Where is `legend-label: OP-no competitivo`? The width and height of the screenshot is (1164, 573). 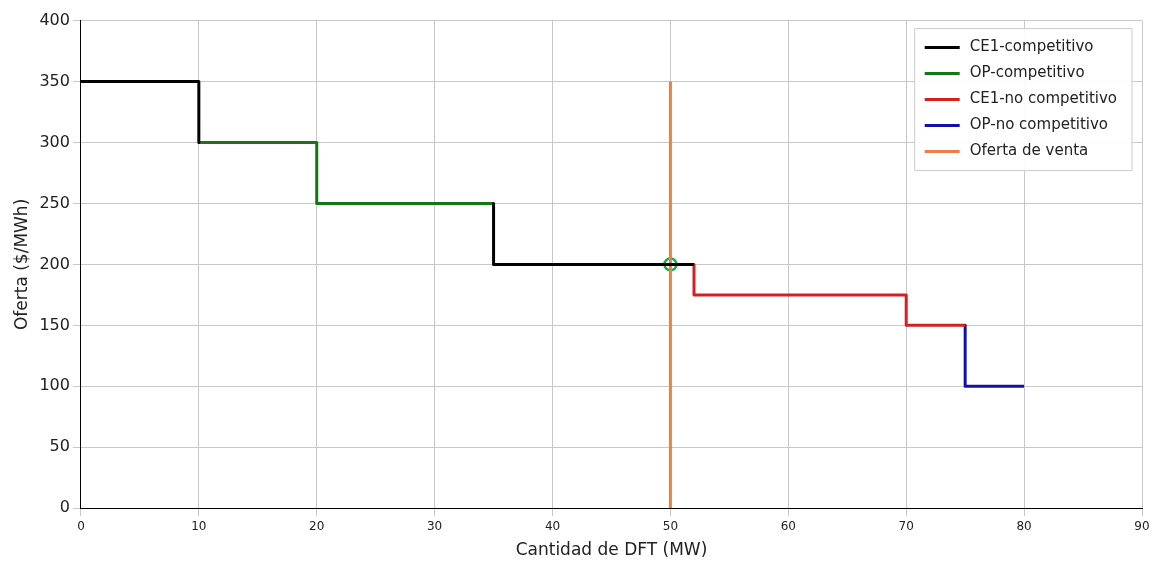 legend-label: OP-no competitivo is located at coordinates (1039, 124).